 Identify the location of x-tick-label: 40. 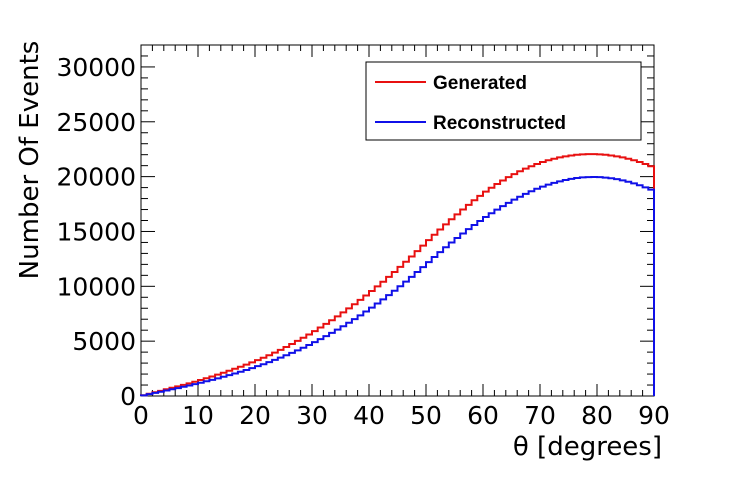
(369, 415).